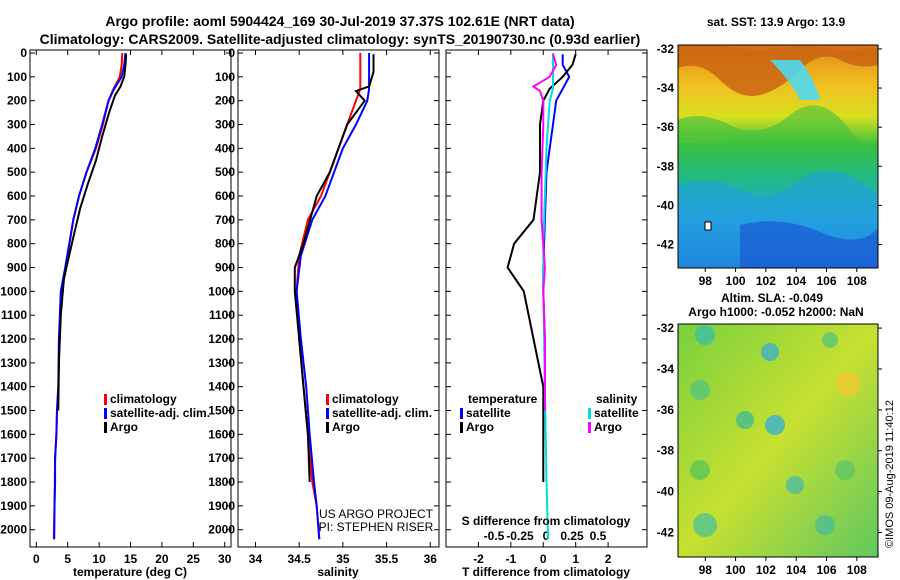 This screenshot has height=580, width=900. What do you see at coordinates (23, 53) in the screenshot?
I see `y-tick-label: 0` at bounding box center [23, 53].